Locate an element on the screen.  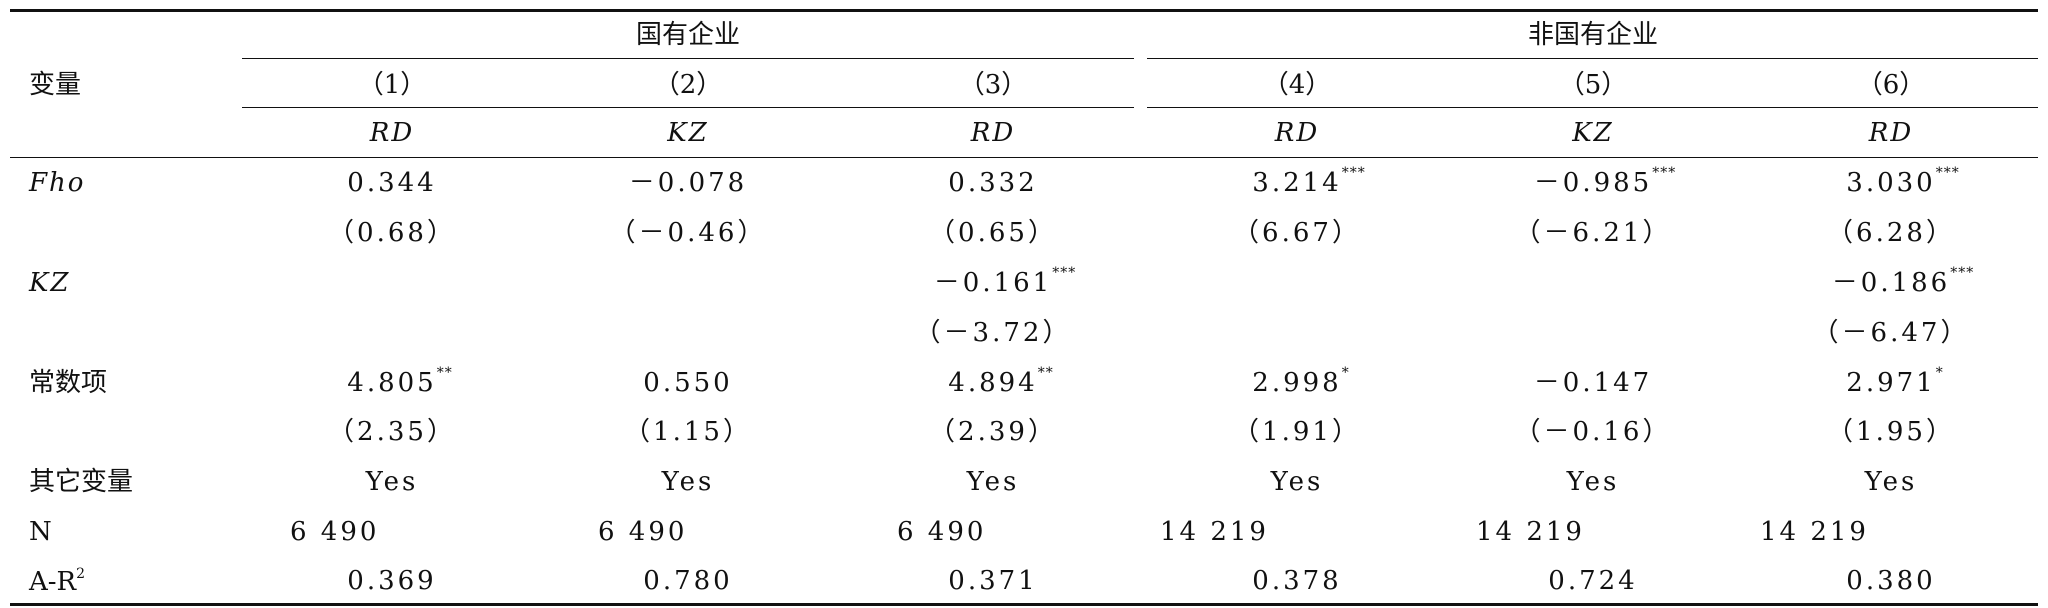
cell-value: （1.91） is located at coordinates (1297, 432).